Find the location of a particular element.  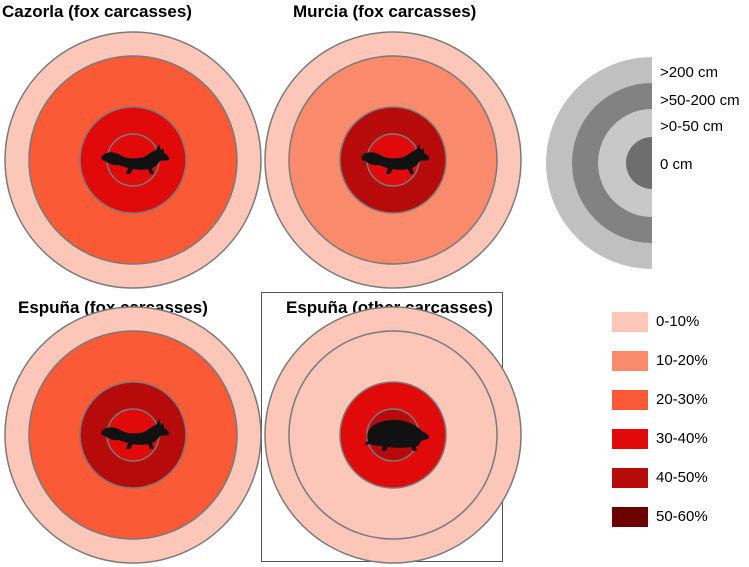

legend-label-0-10: 0-10% is located at coordinates (678, 321).